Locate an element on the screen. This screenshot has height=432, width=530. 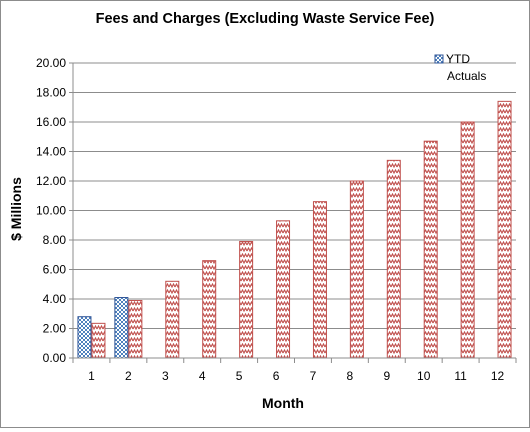
x-tick-label: 12 is located at coordinates (498, 376).